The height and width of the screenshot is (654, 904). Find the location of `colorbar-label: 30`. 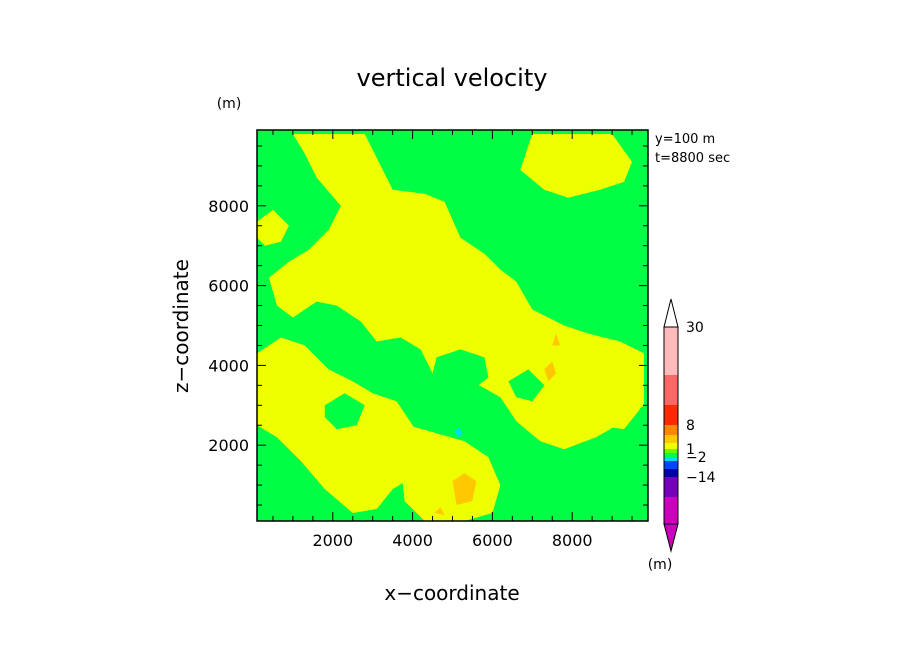

colorbar-label: 30 is located at coordinates (695, 328).